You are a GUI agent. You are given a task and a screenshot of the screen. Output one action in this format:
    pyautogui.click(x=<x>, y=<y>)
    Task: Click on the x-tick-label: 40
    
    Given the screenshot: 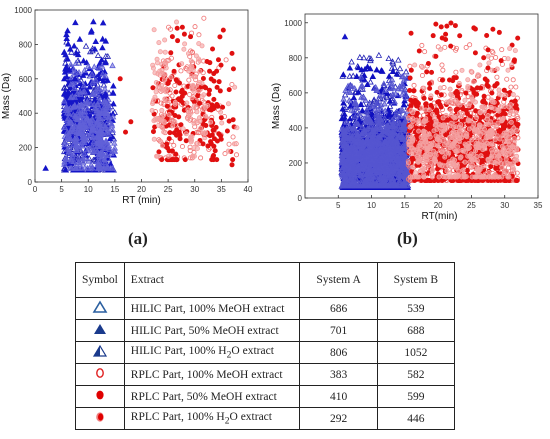 What is the action you would take?
    pyautogui.click(x=248, y=189)
    